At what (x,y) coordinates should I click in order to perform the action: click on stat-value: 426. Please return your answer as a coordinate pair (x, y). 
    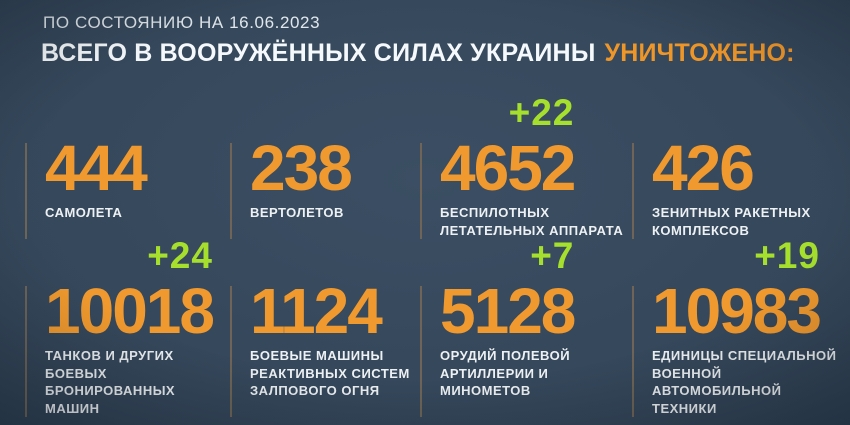
    Looking at the image, I should click on (703, 168).